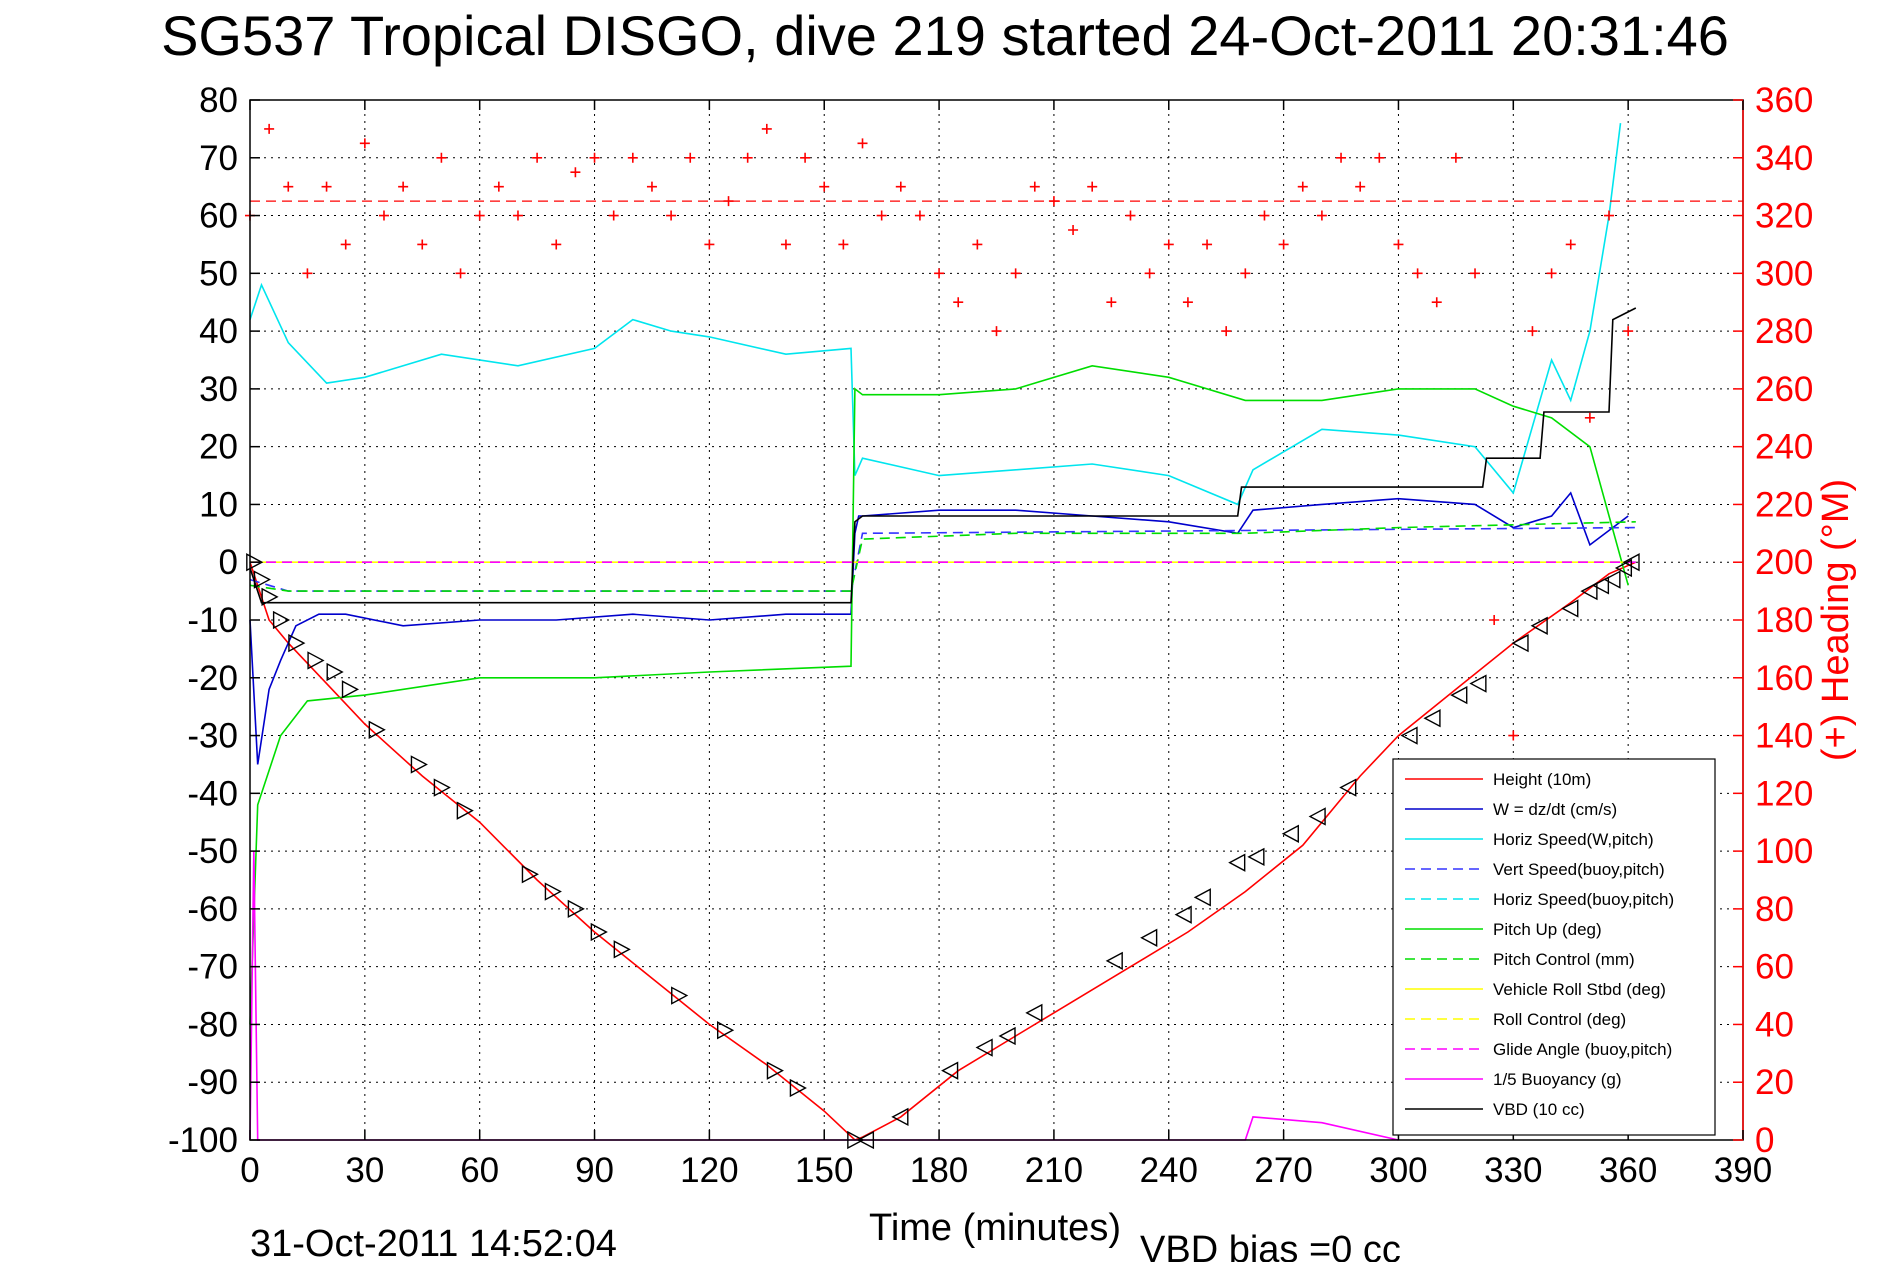 Image resolution: width=1891 pixels, height=1262 pixels. I want to click on right-tick-label: 80, so click(1774, 909).